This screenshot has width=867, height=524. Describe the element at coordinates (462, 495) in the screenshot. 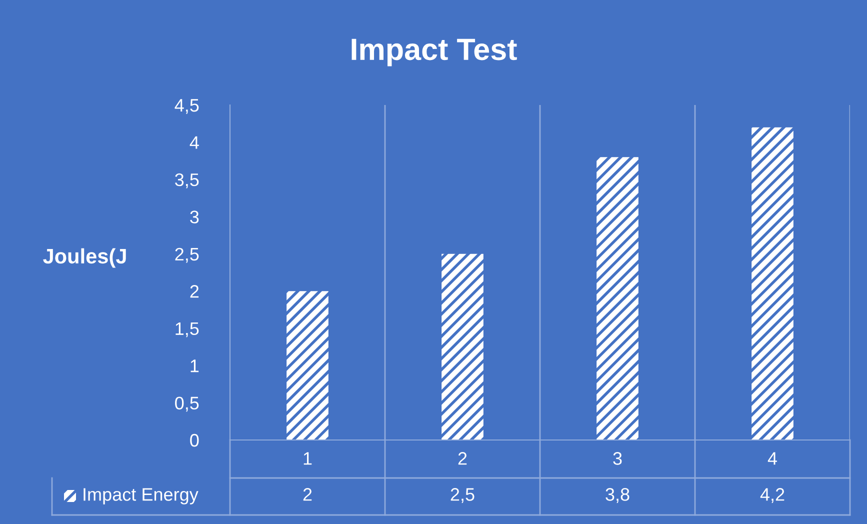

I see `data-label: 2,5` at that location.